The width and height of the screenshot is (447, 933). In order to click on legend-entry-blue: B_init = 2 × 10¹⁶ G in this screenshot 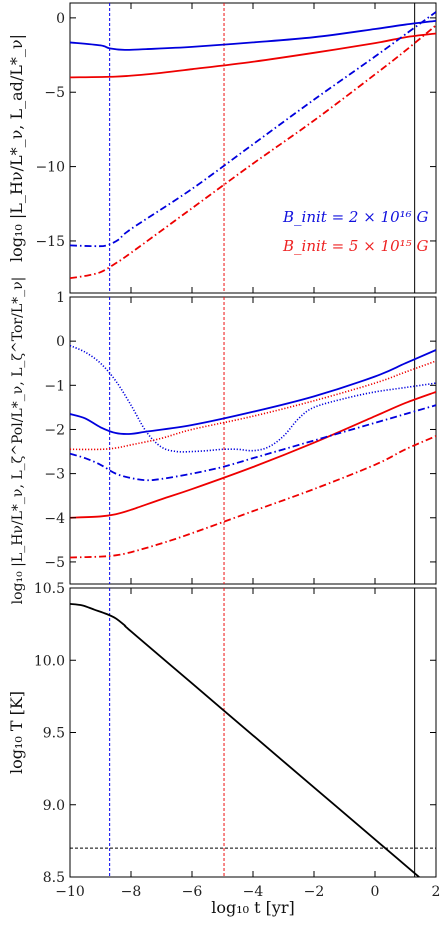, I will do `click(355, 217)`.